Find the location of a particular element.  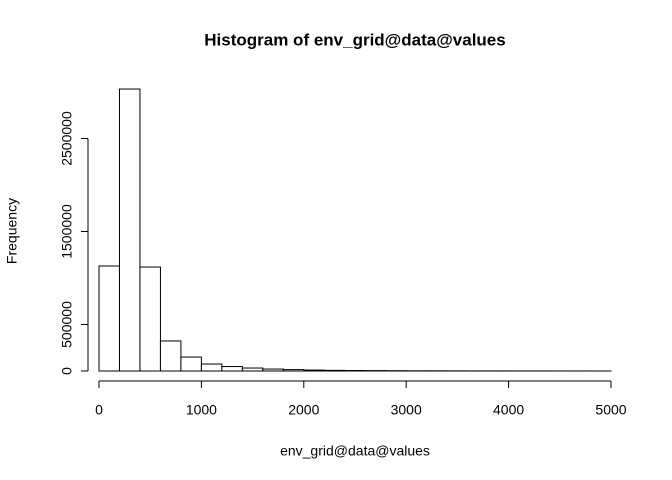

x-tick-label: 1000 is located at coordinates (201, 410).